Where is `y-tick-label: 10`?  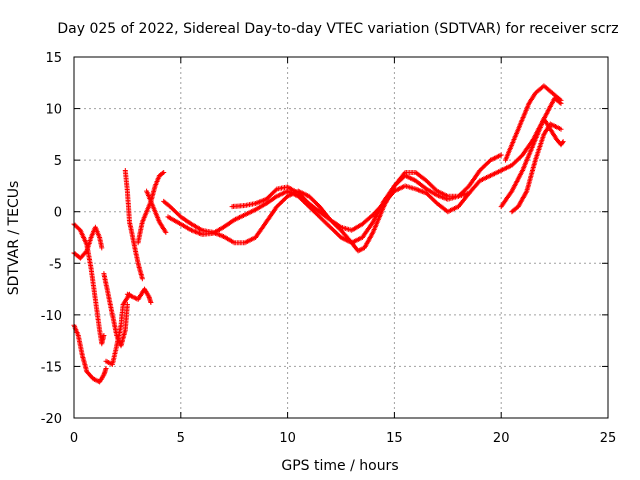 y-tick-label: 10 is located at coordinates (53, 110).